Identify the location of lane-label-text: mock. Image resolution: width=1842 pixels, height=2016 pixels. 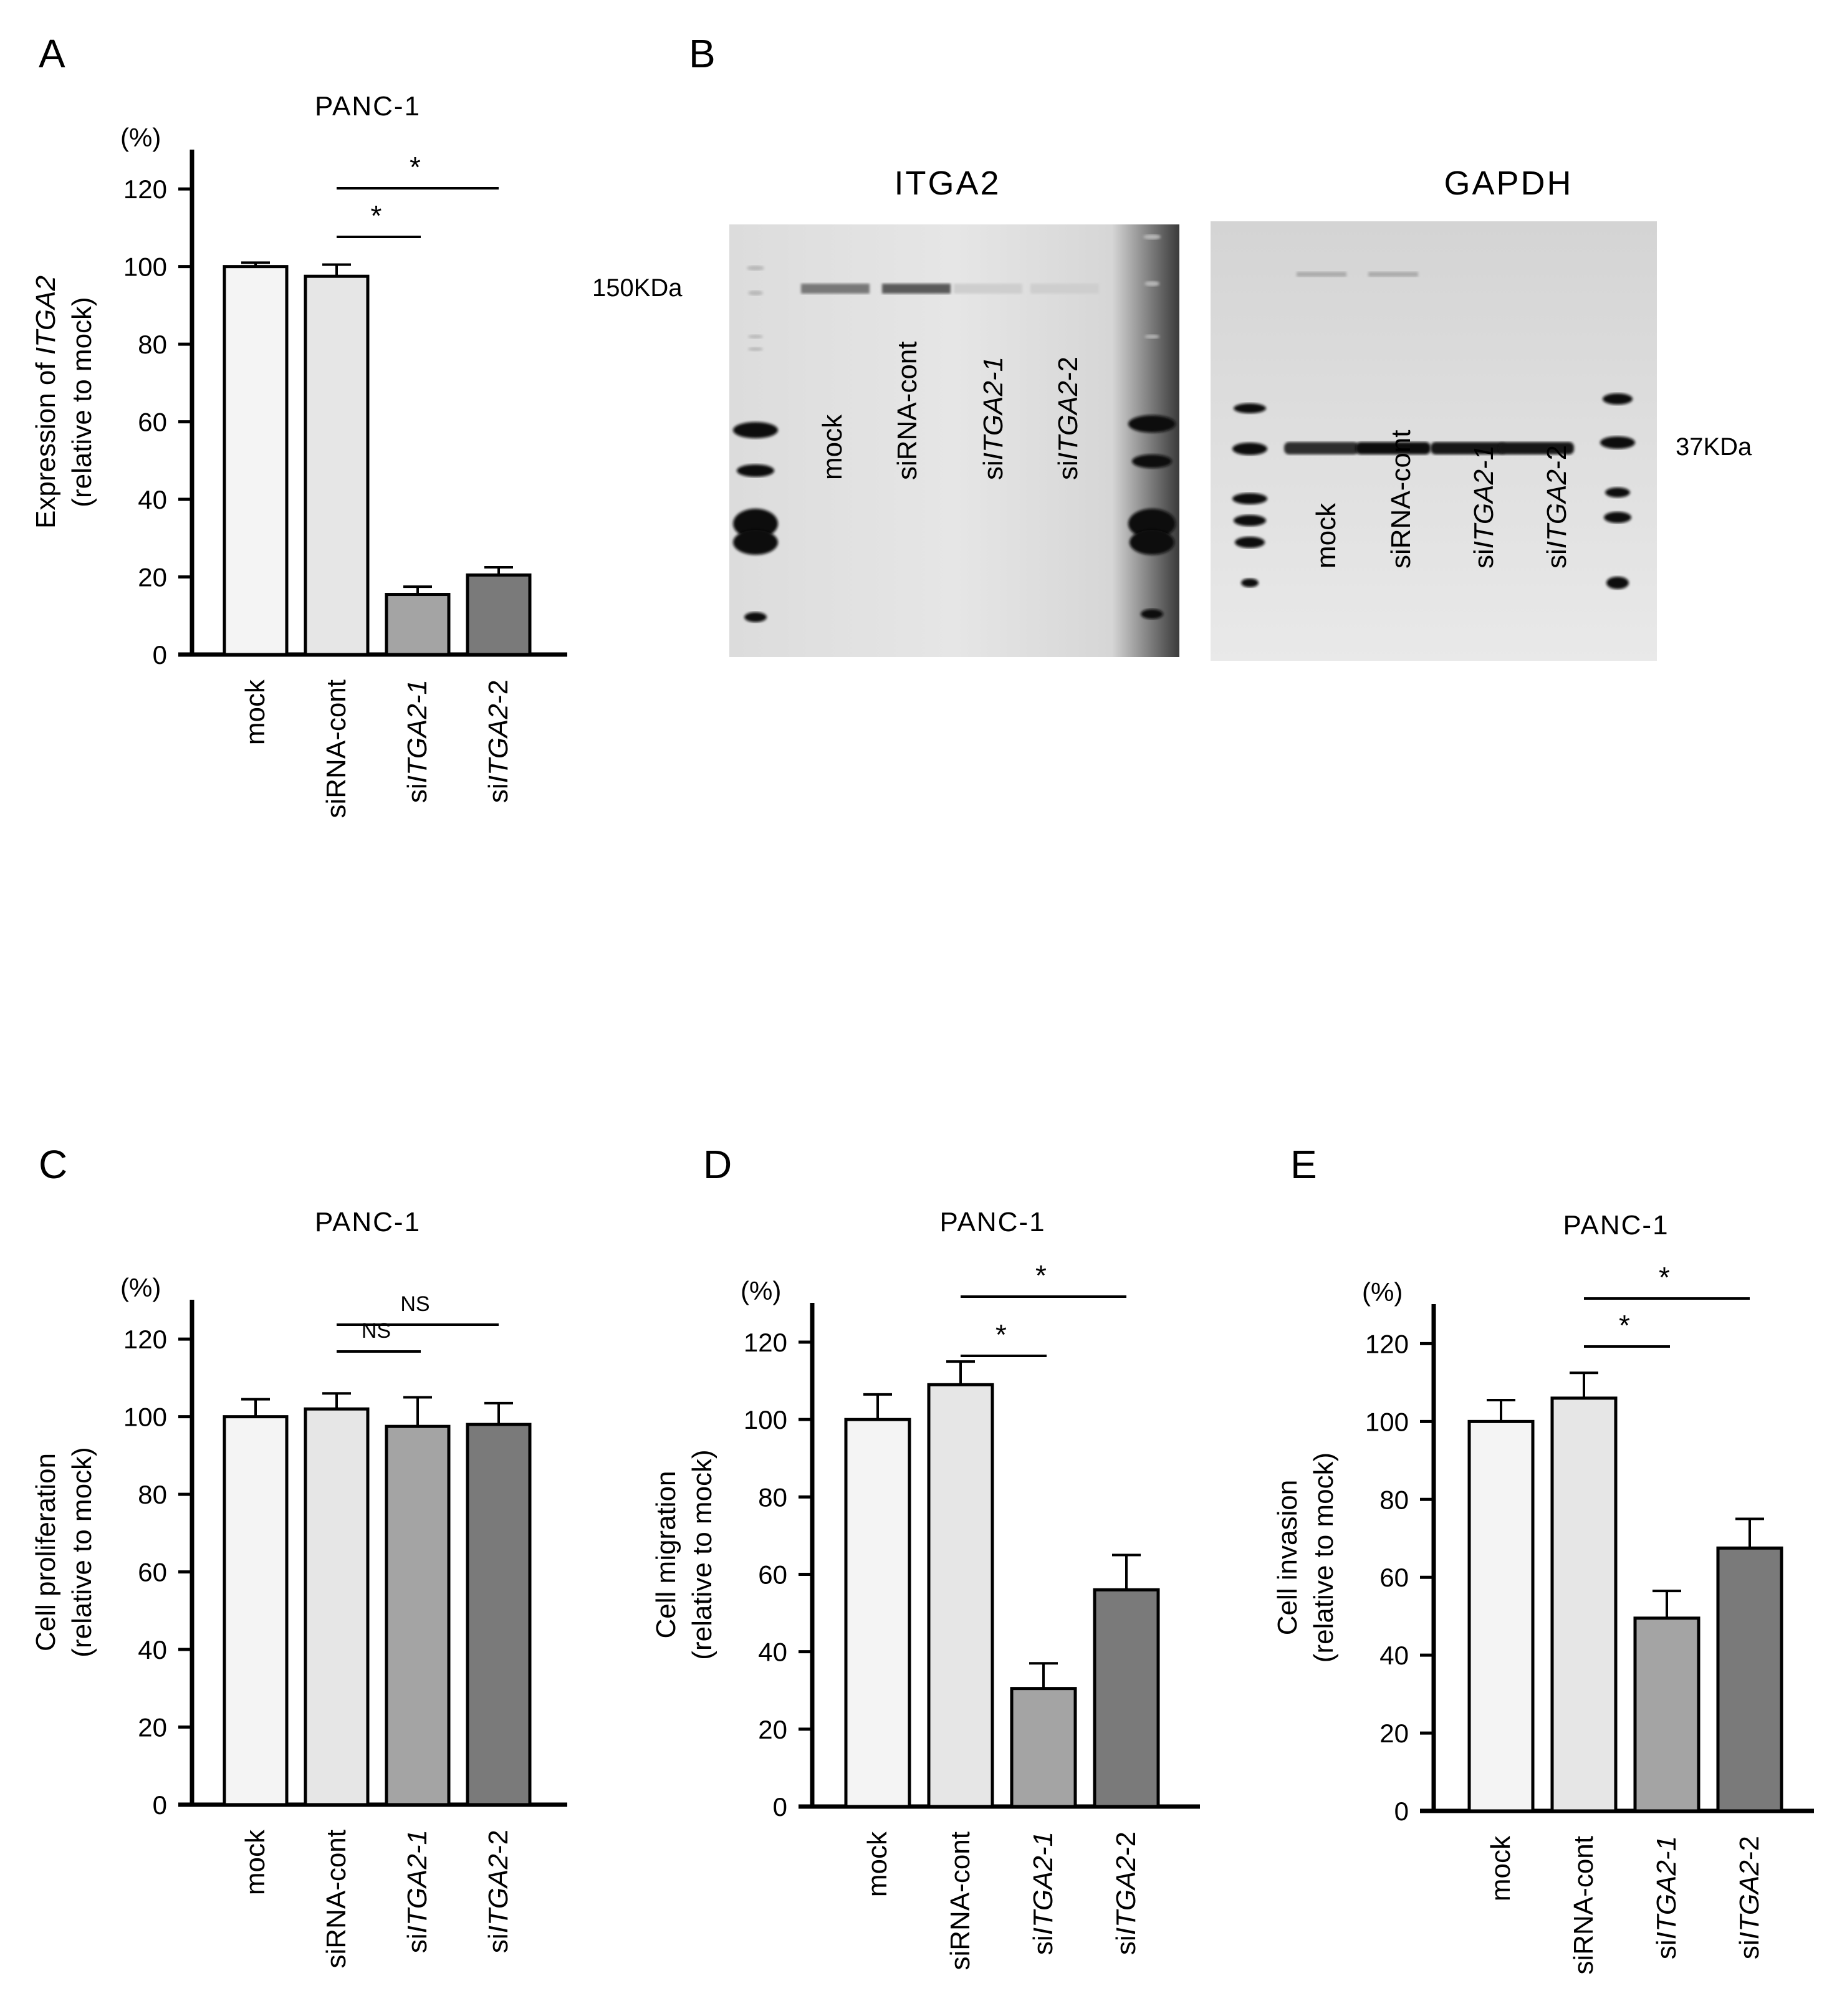
(833, 447).